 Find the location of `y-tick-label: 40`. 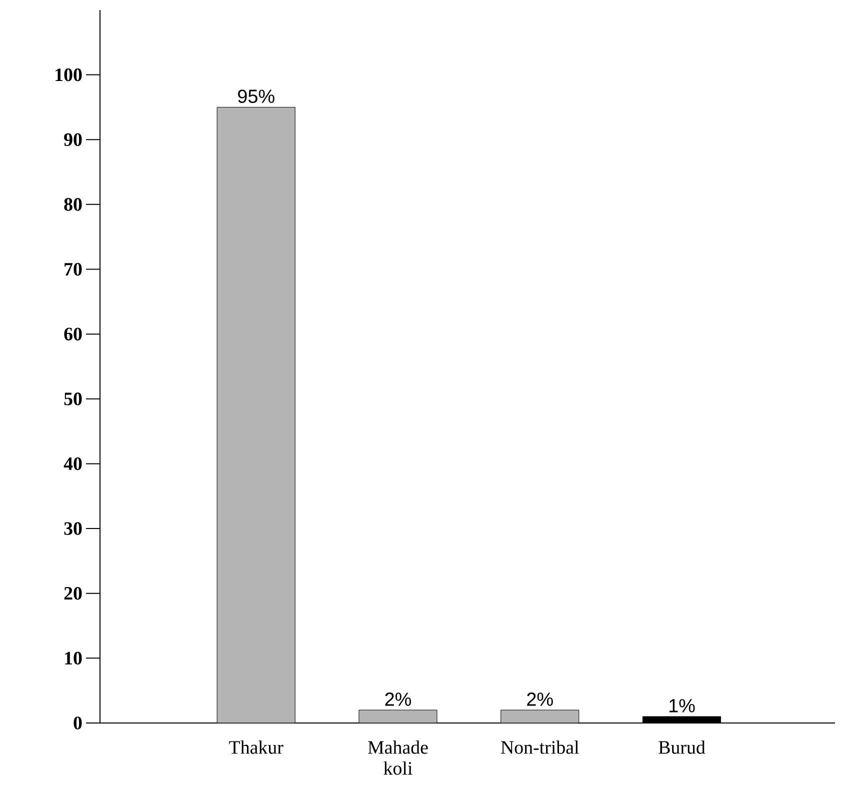

y-tick-label: 40 is located at coordinates (73, 463).